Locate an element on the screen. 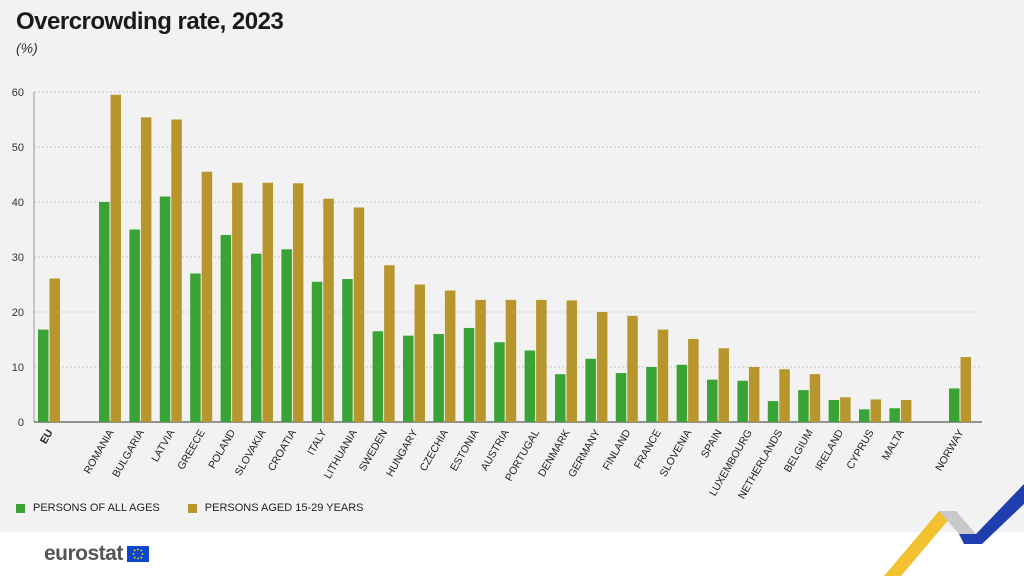 The image size is (1024, 576). legend-label-youth: PERSONS AGED 15-29 YEARS is located at coordinates (284, 508).